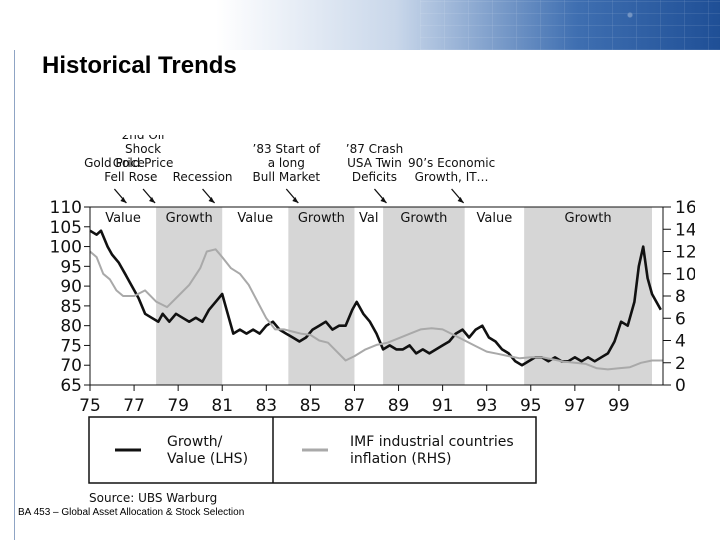  Describe the element at coordinates (443, 406) in the screenshot. I see `x-tick-label: 91` at that location.